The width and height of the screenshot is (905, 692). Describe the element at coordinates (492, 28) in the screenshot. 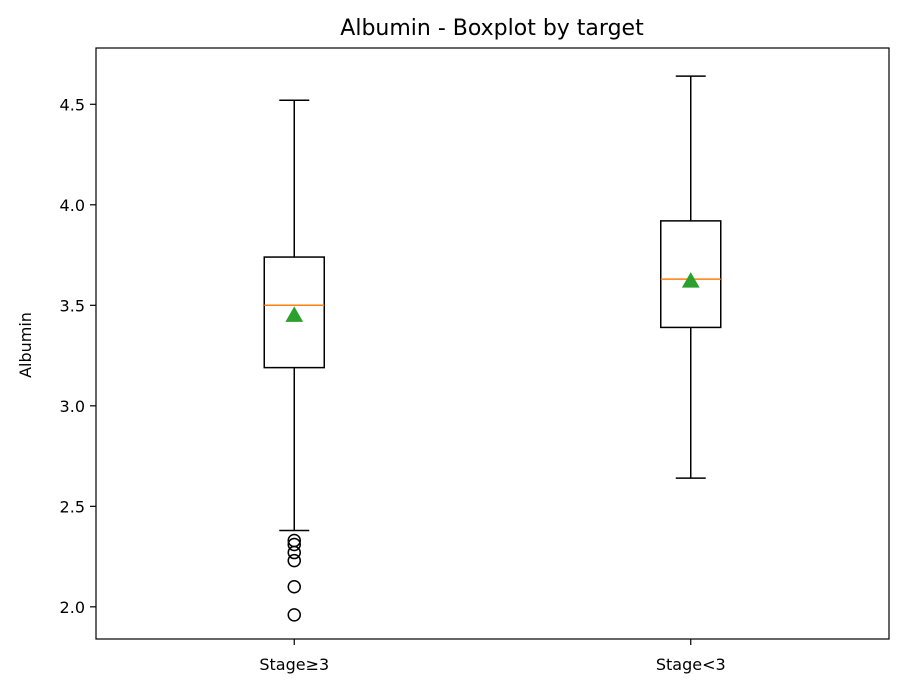

I see `chart-title: Albumin - Boxplot by target` at that location.